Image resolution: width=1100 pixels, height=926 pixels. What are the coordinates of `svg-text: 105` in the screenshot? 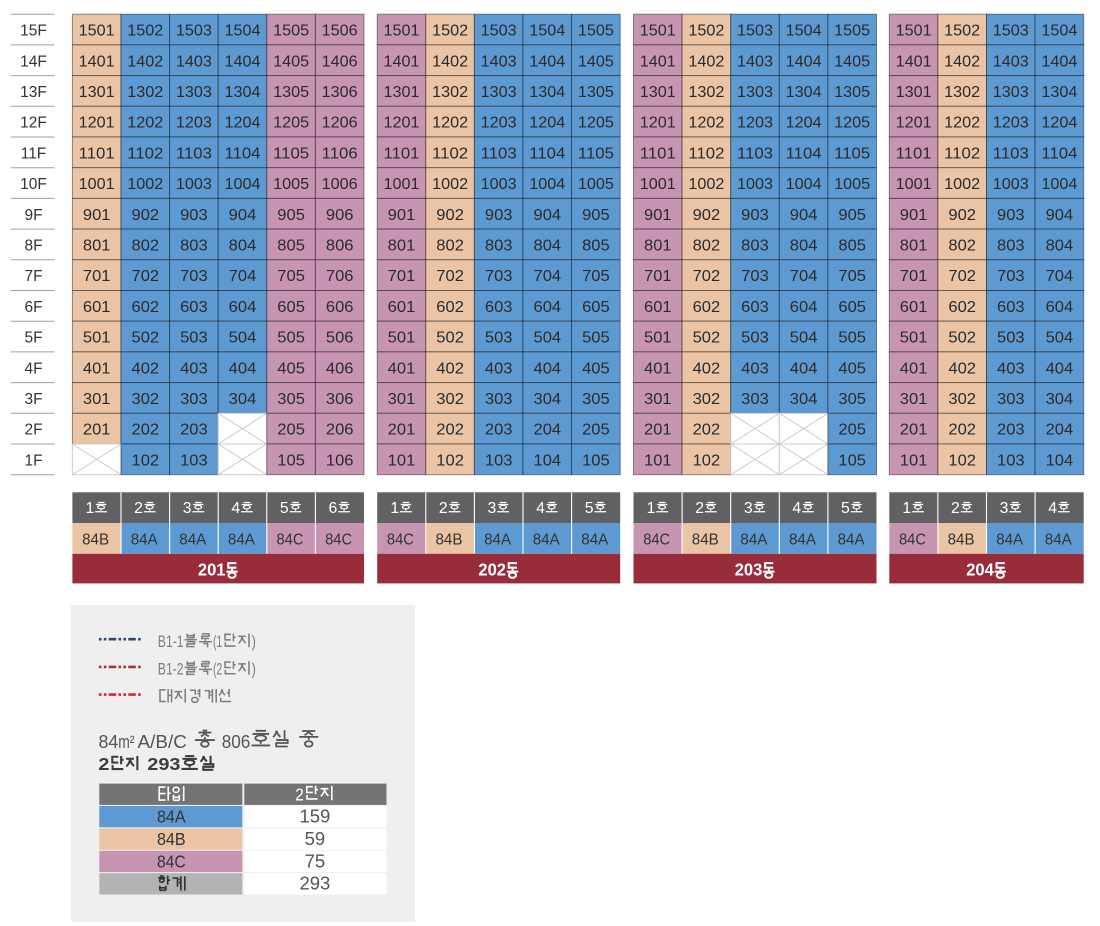 It's located at (596, 460).